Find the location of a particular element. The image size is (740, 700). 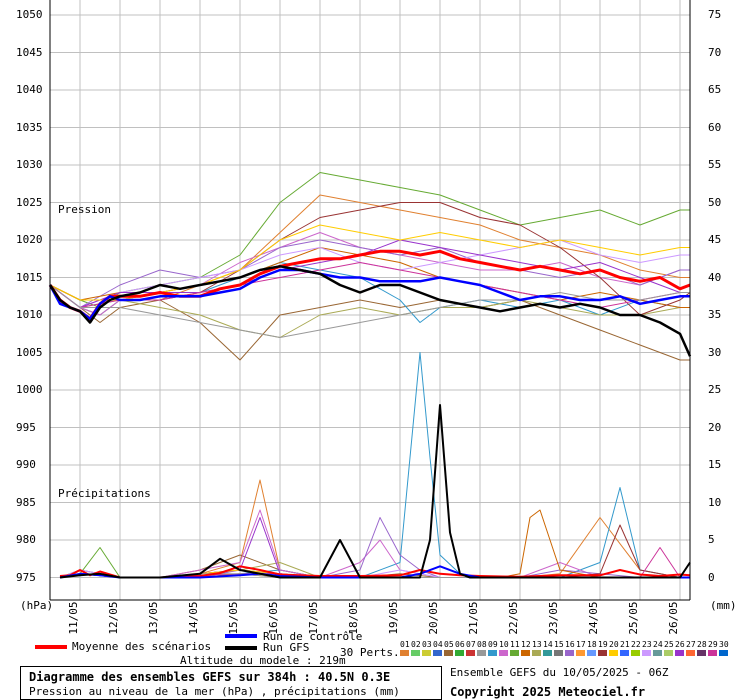

right-tick-label: 45 is located at coordinates (715, 239).